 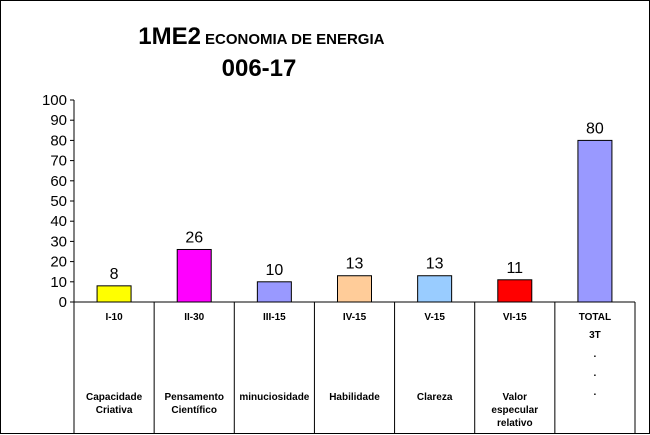 What do you see at coordinates (354, 397) in the screenshot?
I see `category-description: Habilidade` at bounding box center [354, 397].